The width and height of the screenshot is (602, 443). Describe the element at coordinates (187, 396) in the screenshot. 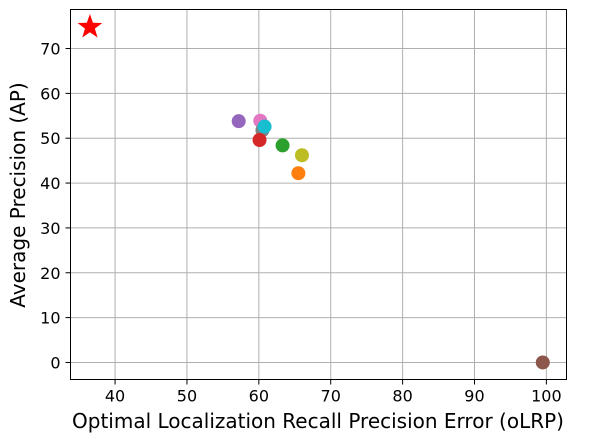

I see `x-tick-label: 50` at that location.